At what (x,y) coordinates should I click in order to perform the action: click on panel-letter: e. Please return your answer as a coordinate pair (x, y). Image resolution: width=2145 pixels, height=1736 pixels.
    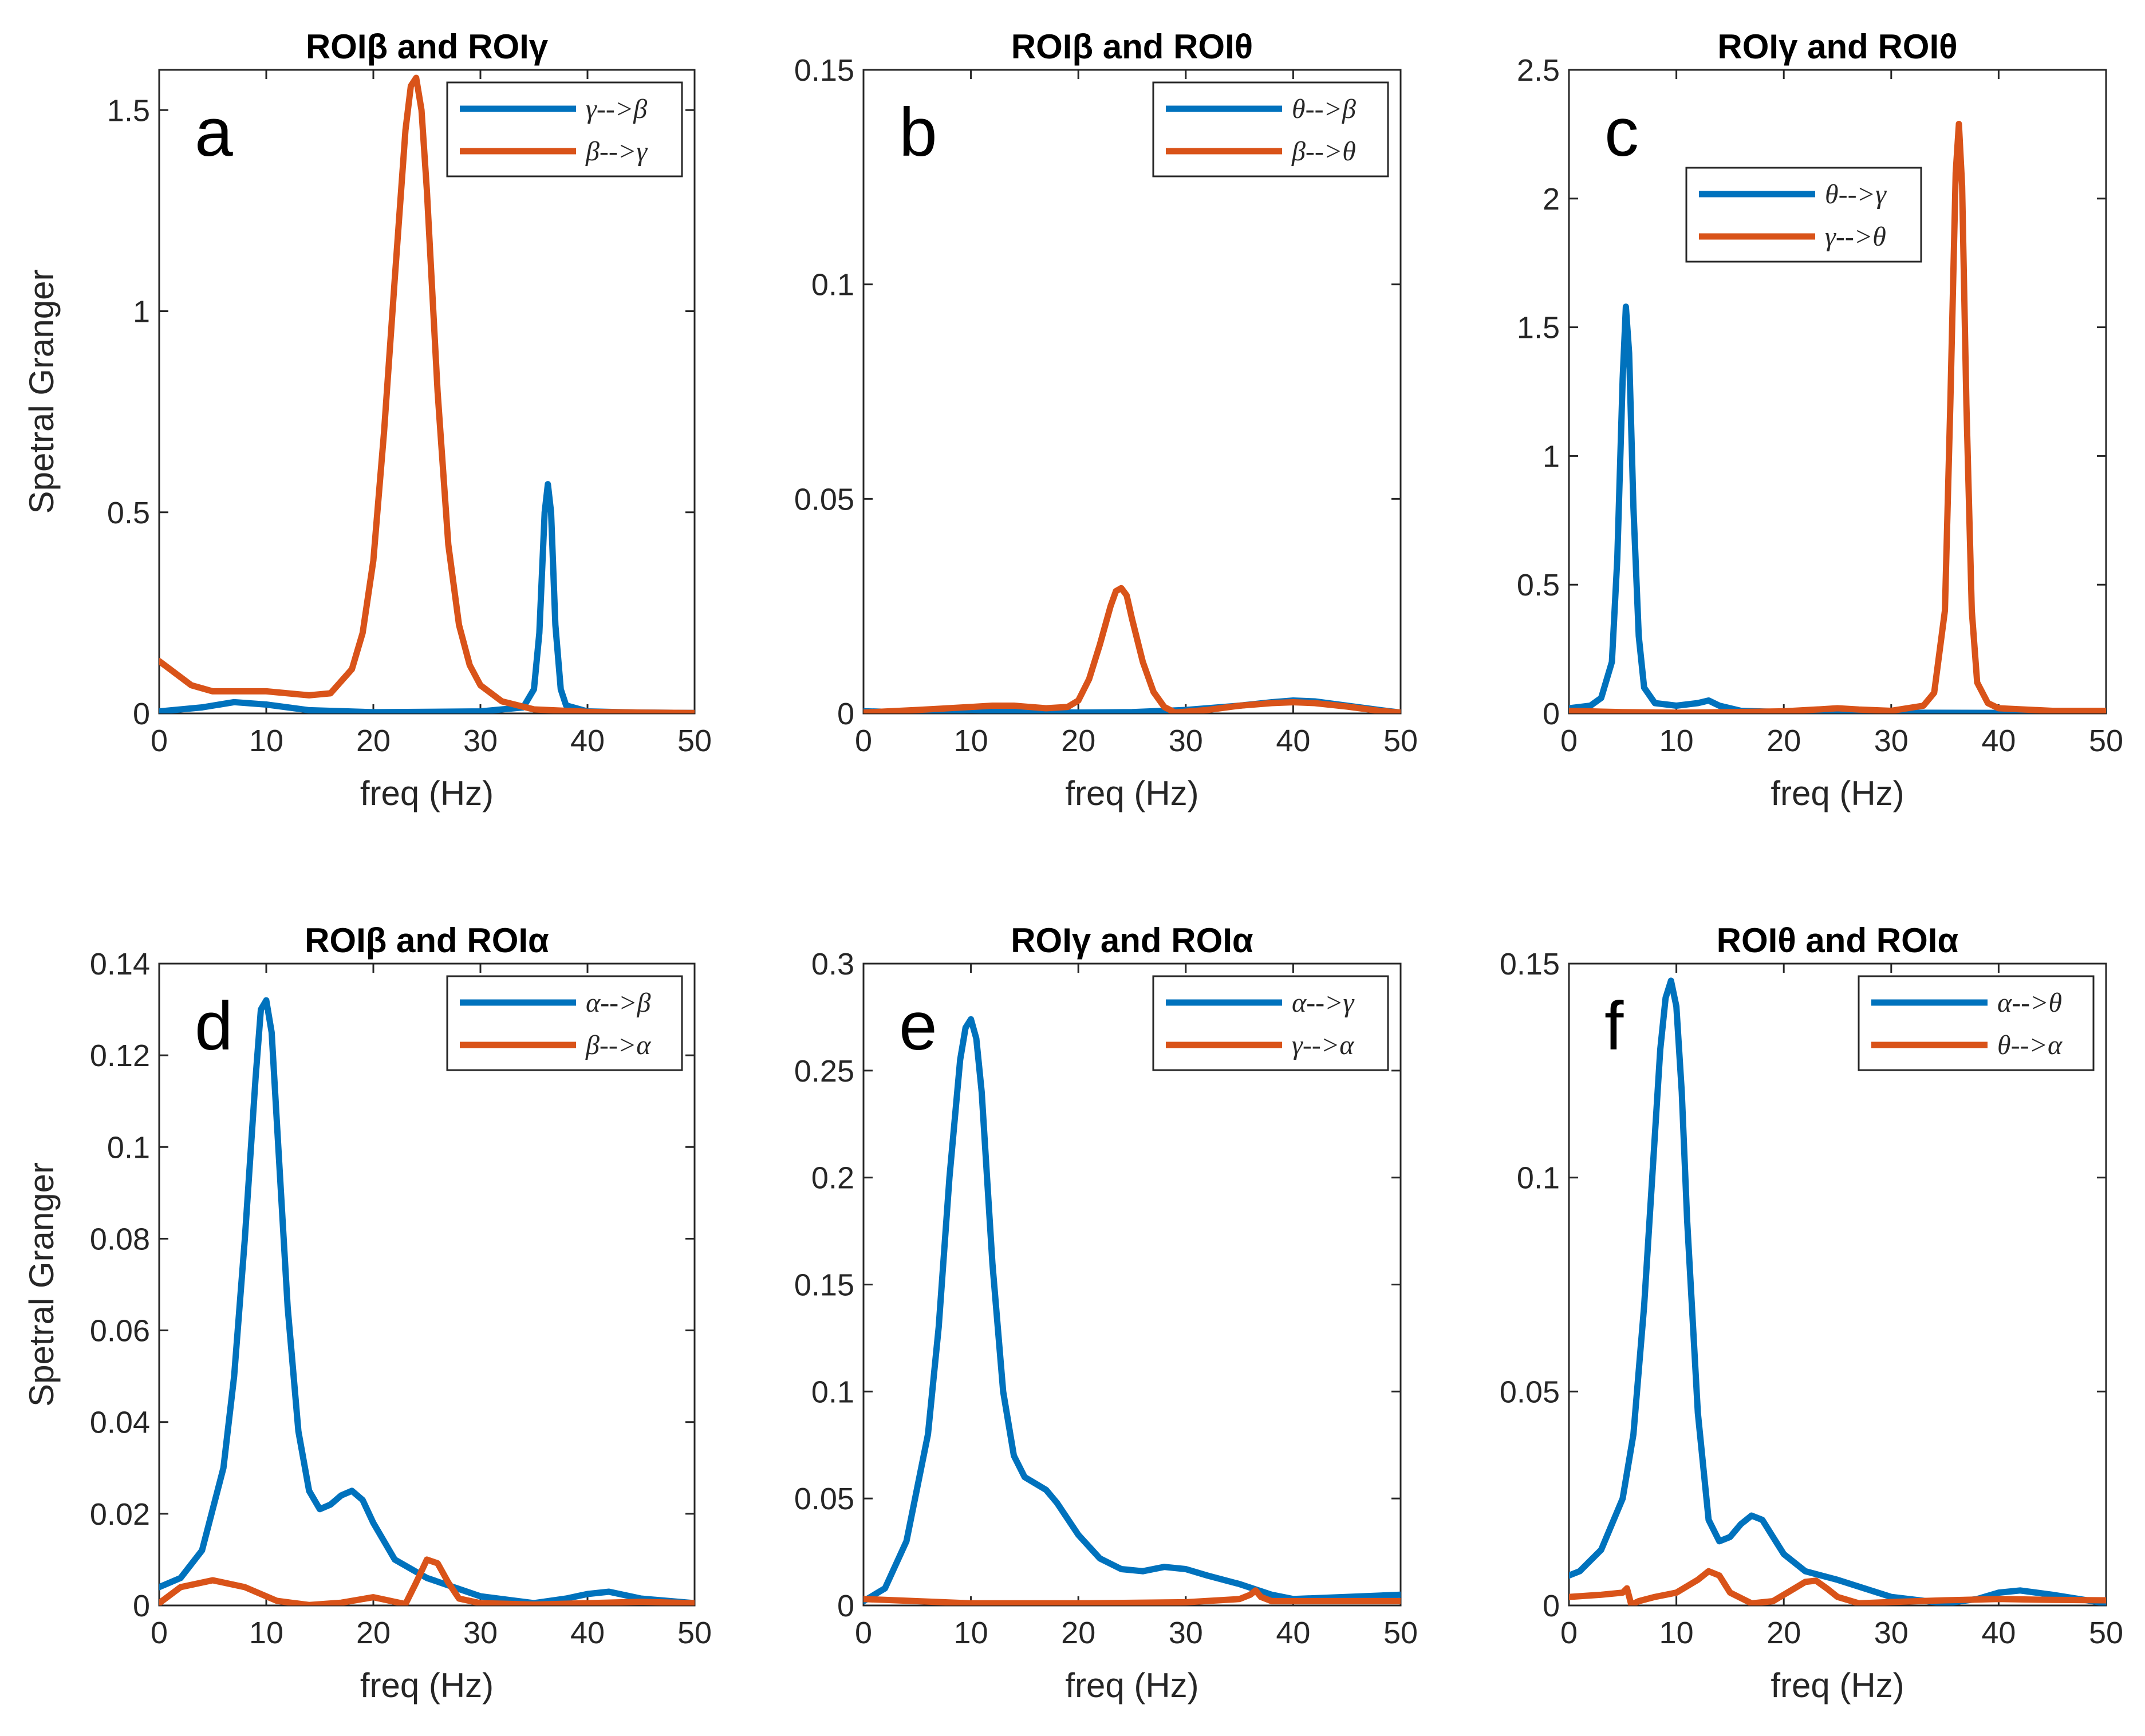
    Looking at the image, I should click on (918, 1026).